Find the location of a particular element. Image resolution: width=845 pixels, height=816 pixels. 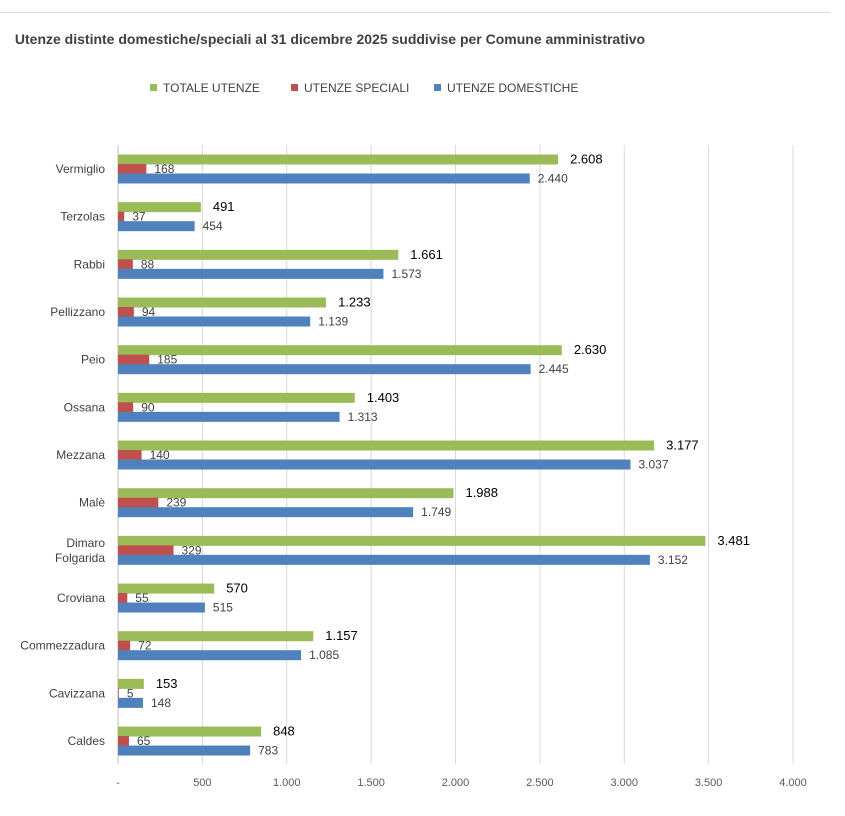

data-label: 2.608 is located at coordinates (586, 159).